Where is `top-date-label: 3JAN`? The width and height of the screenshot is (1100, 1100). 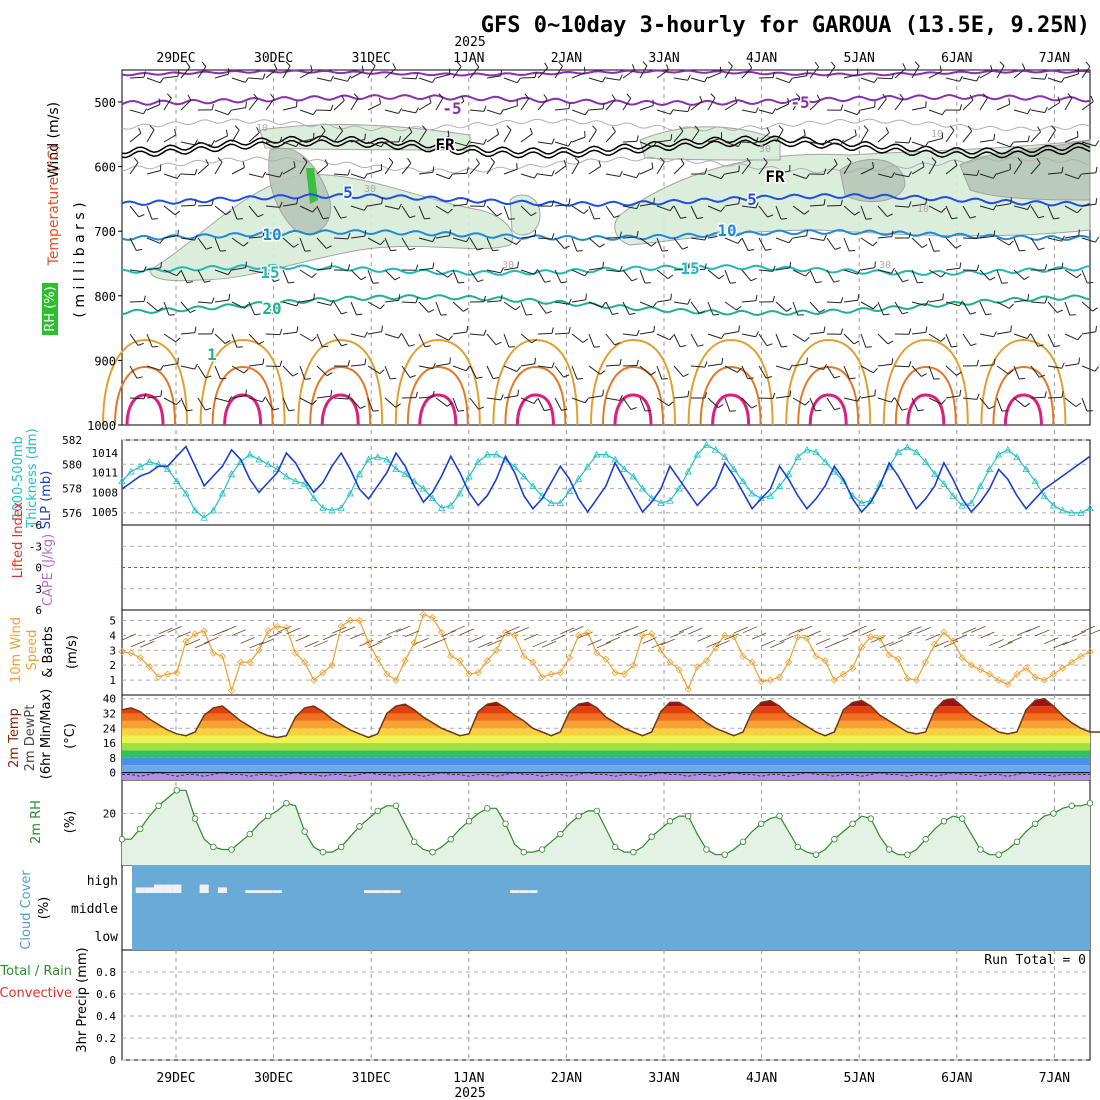
top-date-label: 3JAN is located at coordinates (663, 58).